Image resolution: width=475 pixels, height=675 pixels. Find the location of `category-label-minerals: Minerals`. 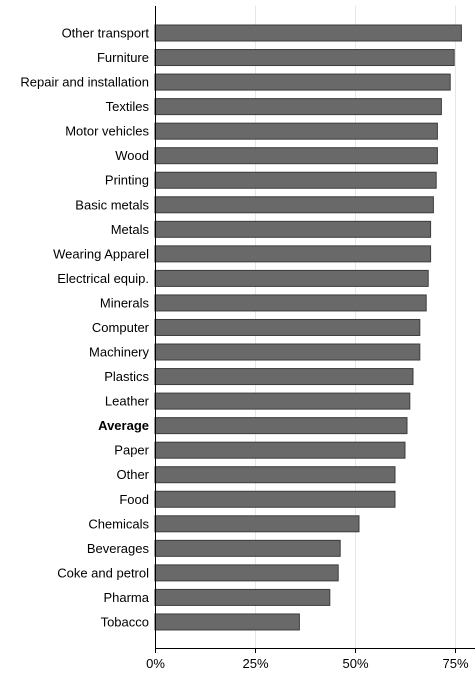

category-label-minerals: Minerals is located at coordinates (125, 302).